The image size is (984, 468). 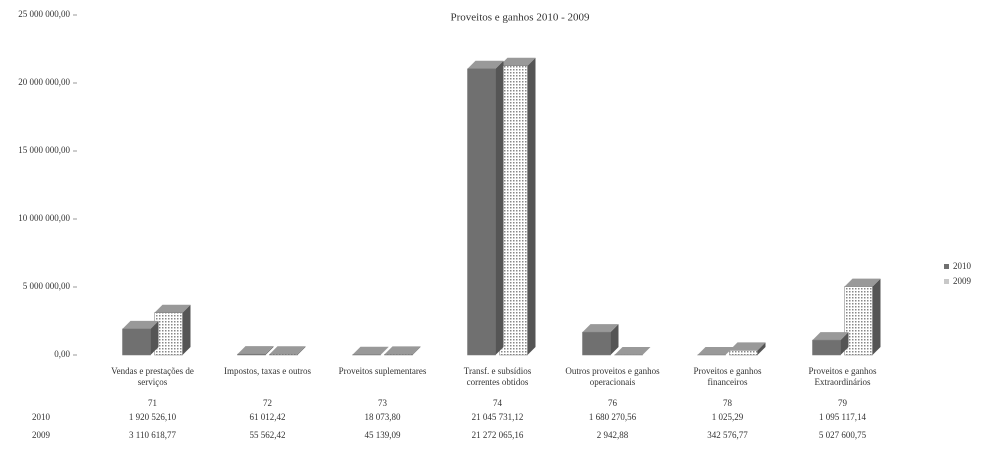 I want to click on category-label: Transf. e subsídios correntes obtidos, so click(x=497, y=376).